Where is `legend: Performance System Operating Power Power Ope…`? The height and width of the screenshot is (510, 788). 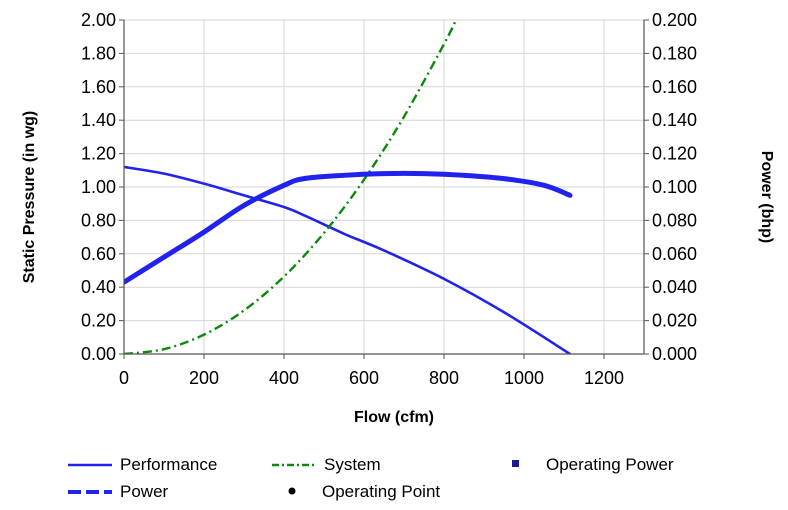
legend: Performance System Operating Power Power Ope… is located at coordinates (371, 478).